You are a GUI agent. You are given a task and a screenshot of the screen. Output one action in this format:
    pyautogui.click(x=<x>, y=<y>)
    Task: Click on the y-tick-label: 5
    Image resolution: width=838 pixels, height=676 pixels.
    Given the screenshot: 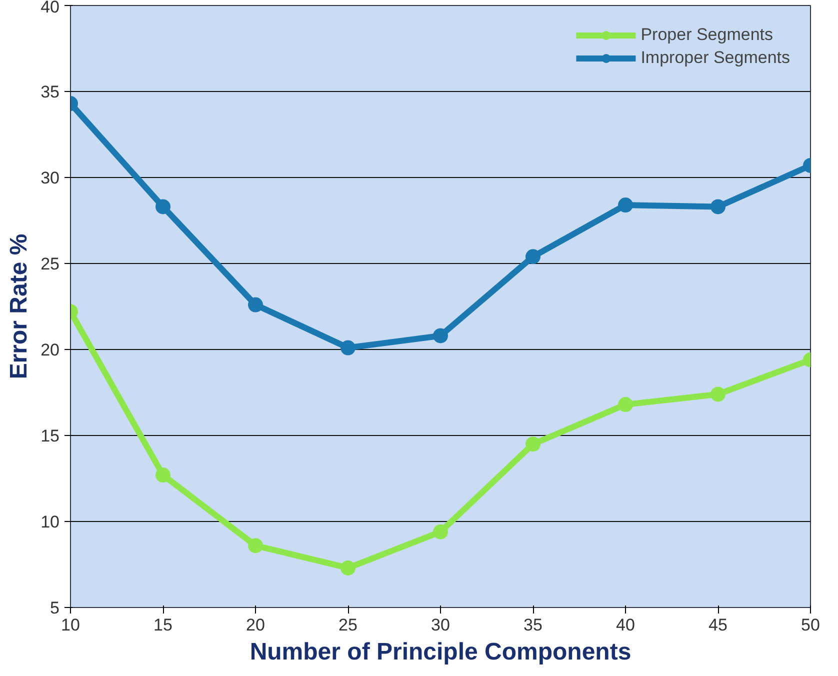 What is the action you would take?
    pyautogui.click(x=55, y=608)
    